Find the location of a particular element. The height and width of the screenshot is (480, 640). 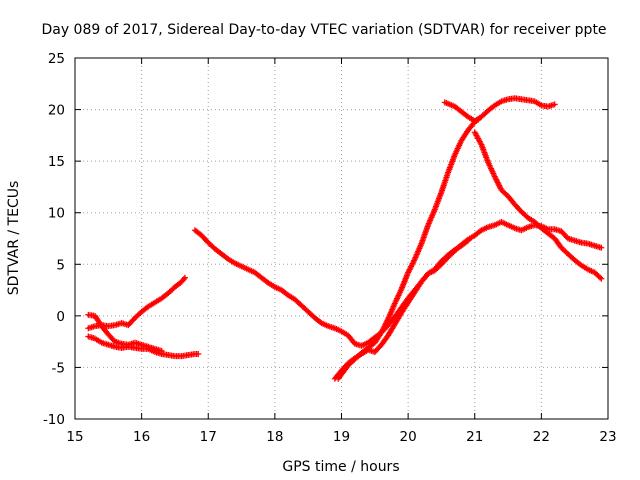

y-axis-label: SDTVAR / TECUs is located at coordinates (14, 238).